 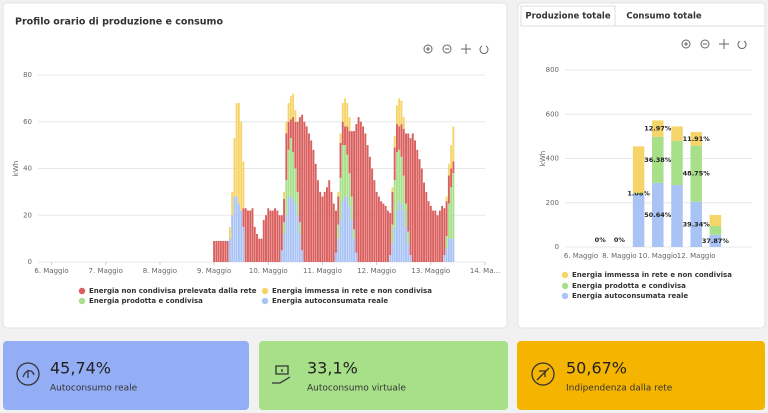 What do you see at coordinates (352, 291) in the screenshot?
I see `legend-label: Energia immessa in rete e non condivisa` at bounding box center [352, 291].